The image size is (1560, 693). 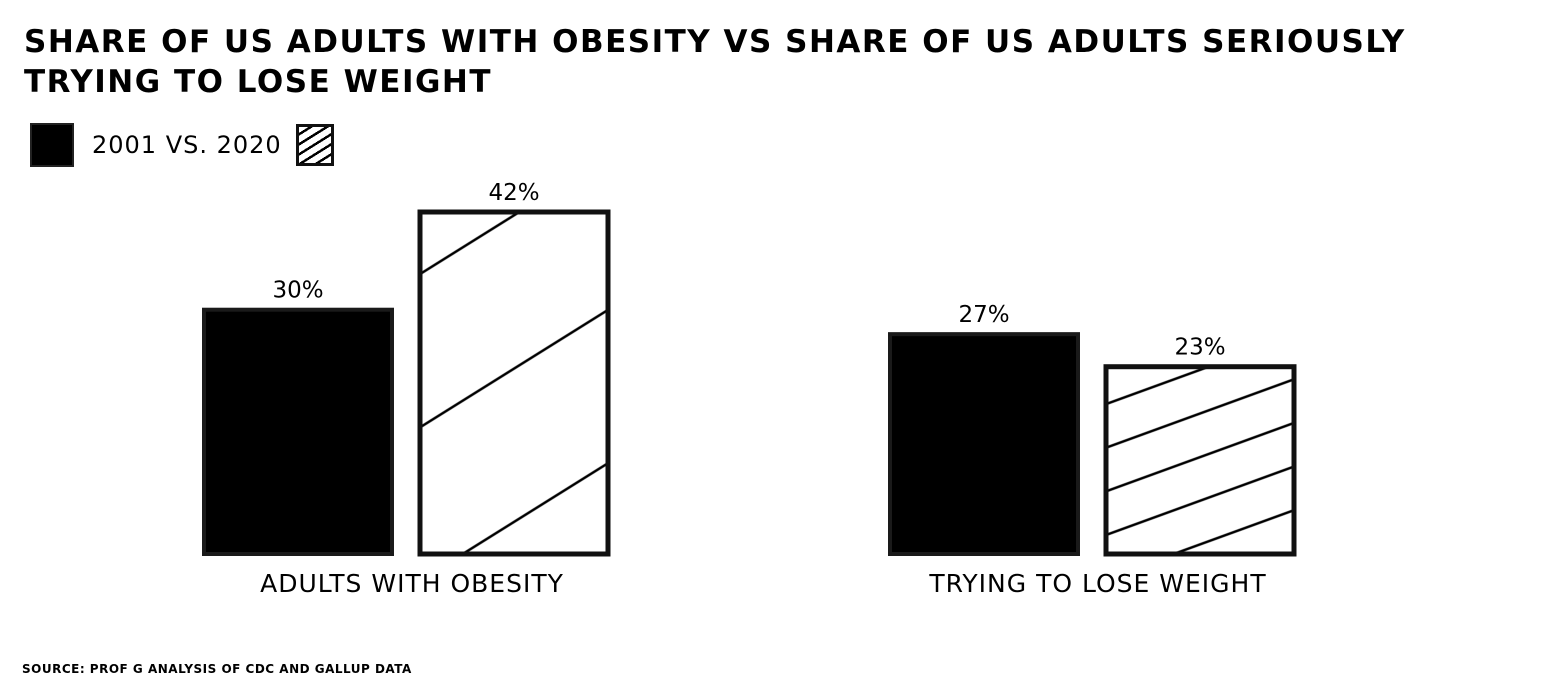 What do you see at coordinates (1097, 583) in the screenshot?
I see `category-label-2: TRYING TO LOSE WEIGHT` at bounding box center [1097, 583].